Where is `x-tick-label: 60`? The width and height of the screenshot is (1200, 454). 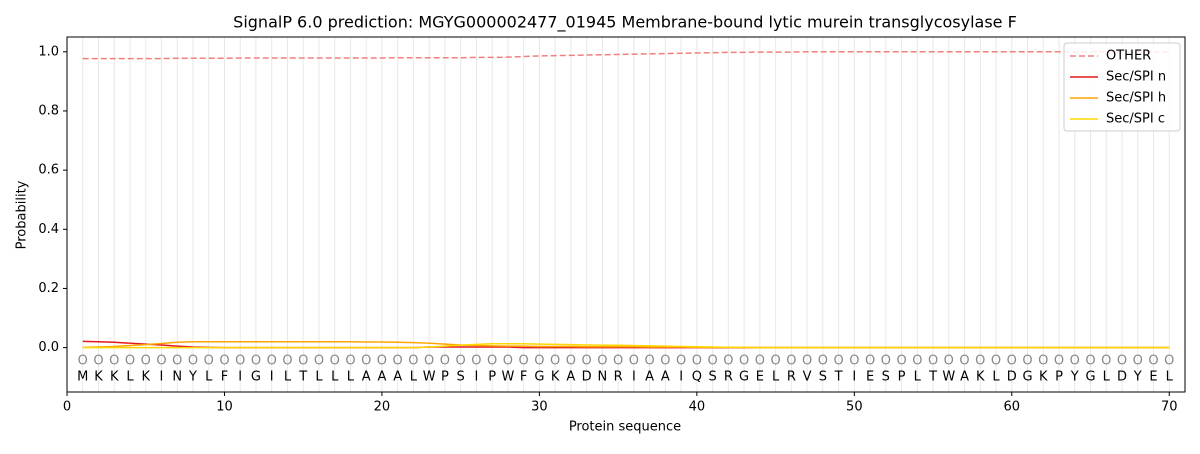
x-tick-label: 60 is located at coordinates (1012, 407).